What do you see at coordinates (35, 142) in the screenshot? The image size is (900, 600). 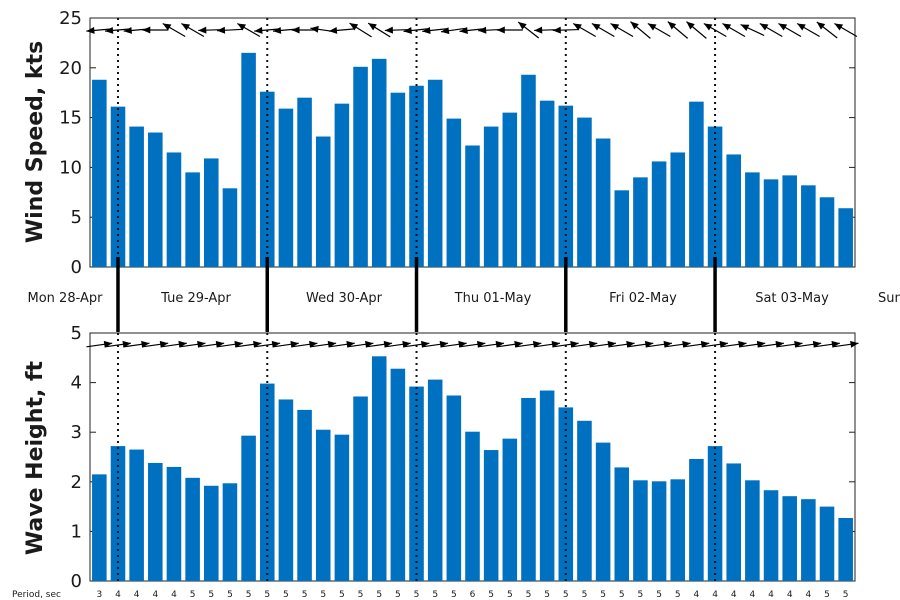 I see `wind-y-axis-label: Wind Speed, kts` at bounding box center [35, 142].